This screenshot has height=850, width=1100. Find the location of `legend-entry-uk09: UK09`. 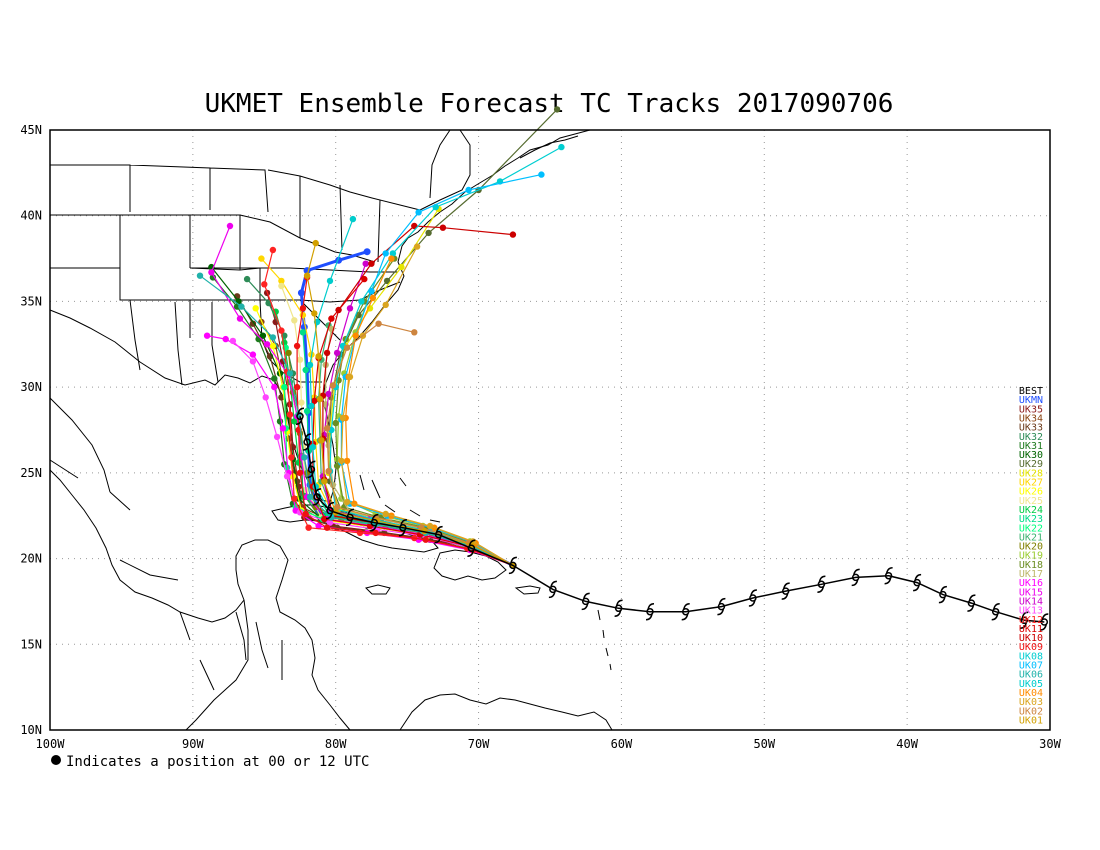

legend-entry-uk09: UK09 is located at coordinates (1031, 647).